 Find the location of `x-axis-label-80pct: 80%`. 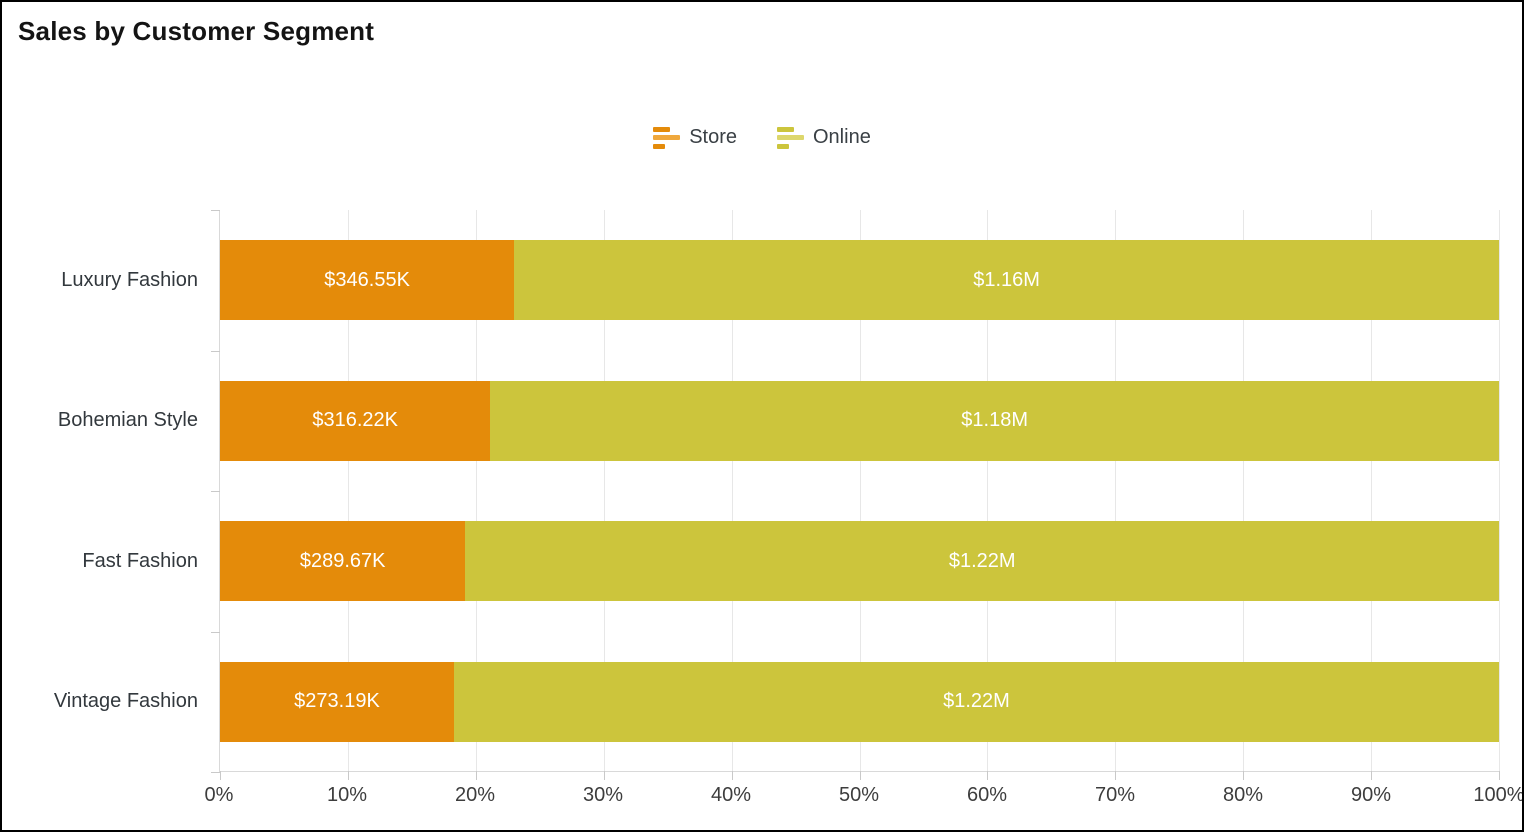

x-axis-label-80pct: 80% is located at coordinates (1243, 795).